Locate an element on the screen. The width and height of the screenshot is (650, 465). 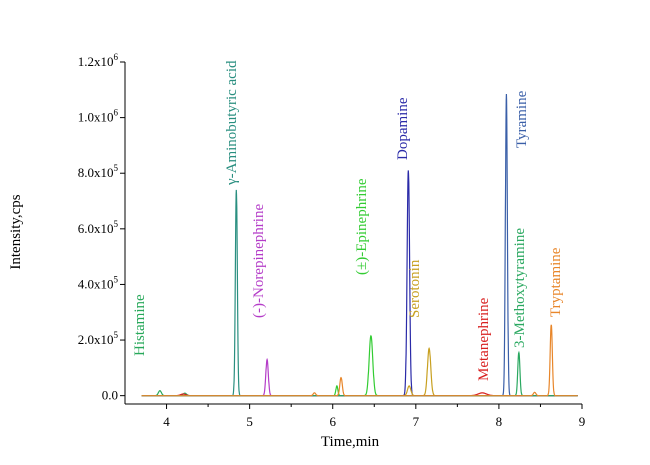
peak-label: Tyramine is located at coordinates (522, 119).